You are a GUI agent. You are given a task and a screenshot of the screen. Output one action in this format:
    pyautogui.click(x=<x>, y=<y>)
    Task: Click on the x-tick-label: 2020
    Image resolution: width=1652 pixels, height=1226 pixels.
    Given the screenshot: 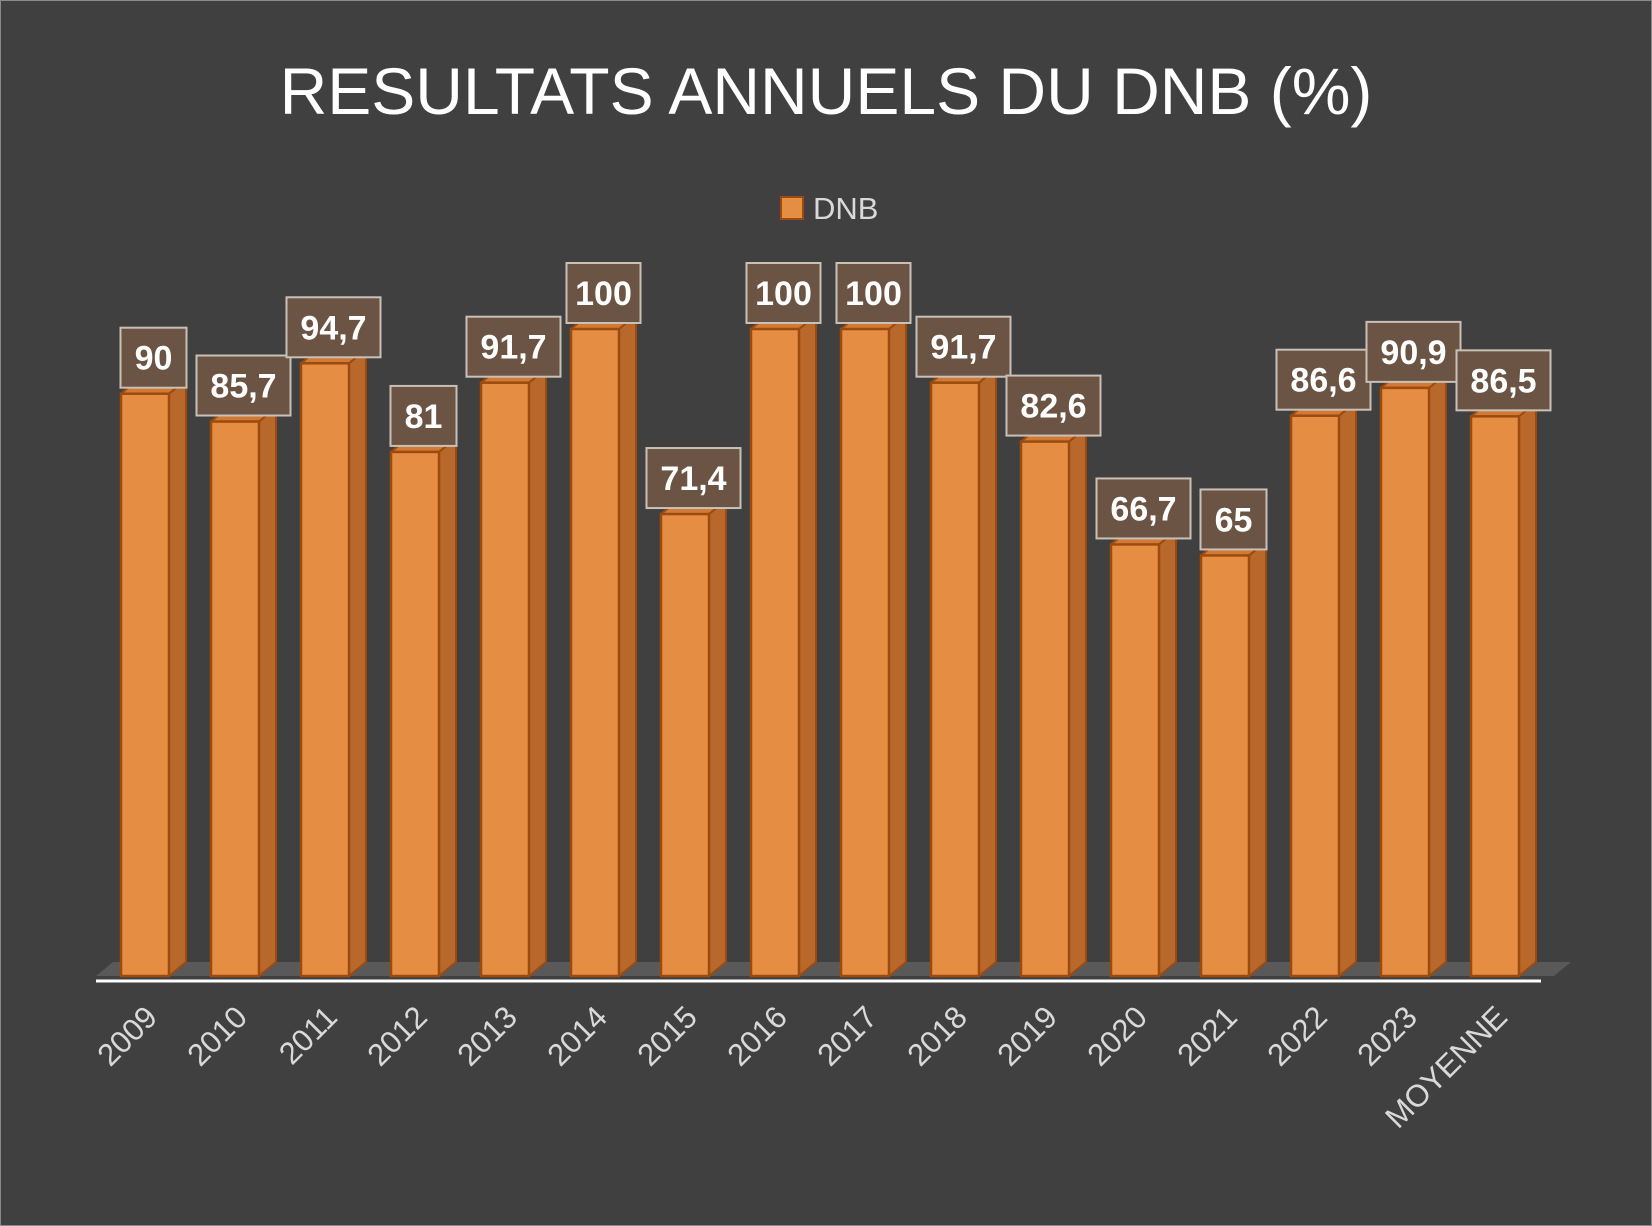 What is the action you would take?
    pyautogui.click(x=1117, y=1036)
    